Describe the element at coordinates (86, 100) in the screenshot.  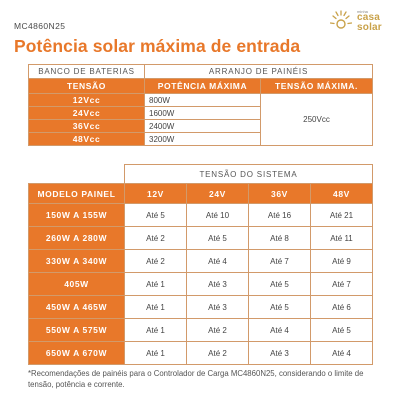
I see `battery-voltage-cell: 12Vcc` at that location.